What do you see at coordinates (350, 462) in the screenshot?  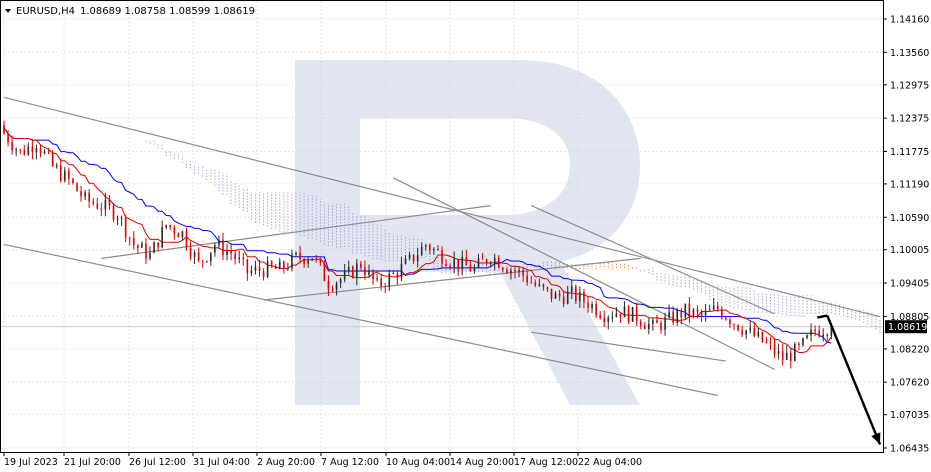 I see `x-tick-label: 7 Aug 12:00` at bounding box center [350, 462].